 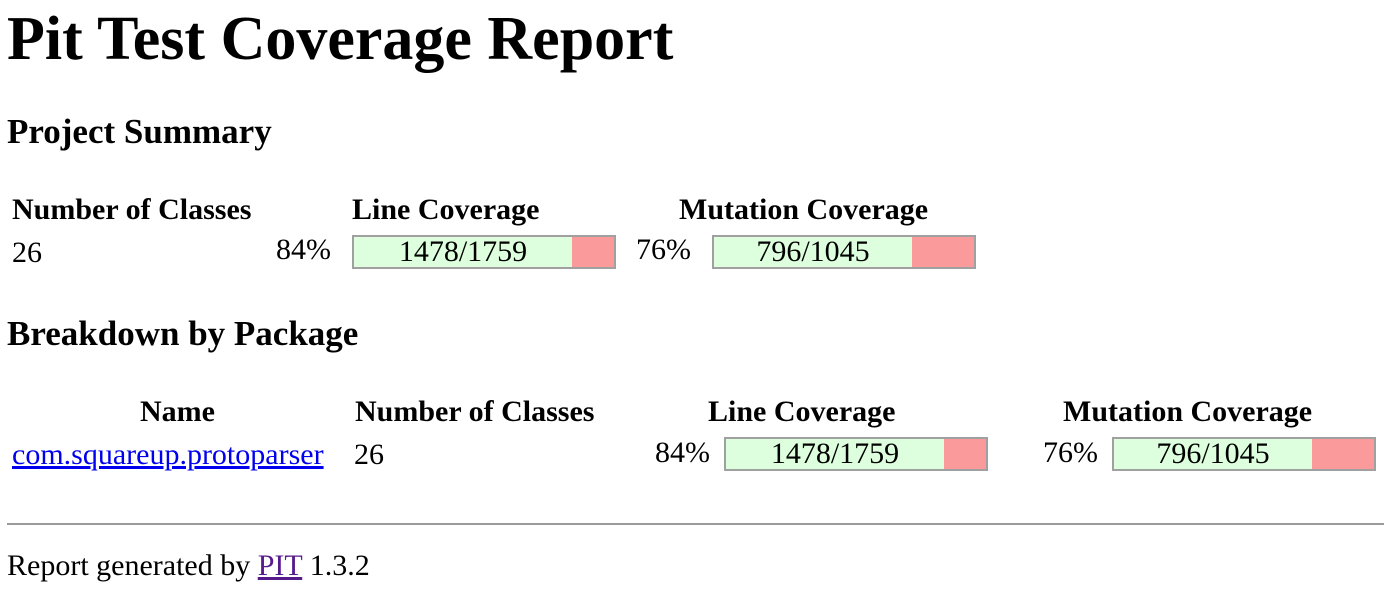 I want to click on summary-line-ratio: 1478/1759, so click(x=463, y=251).